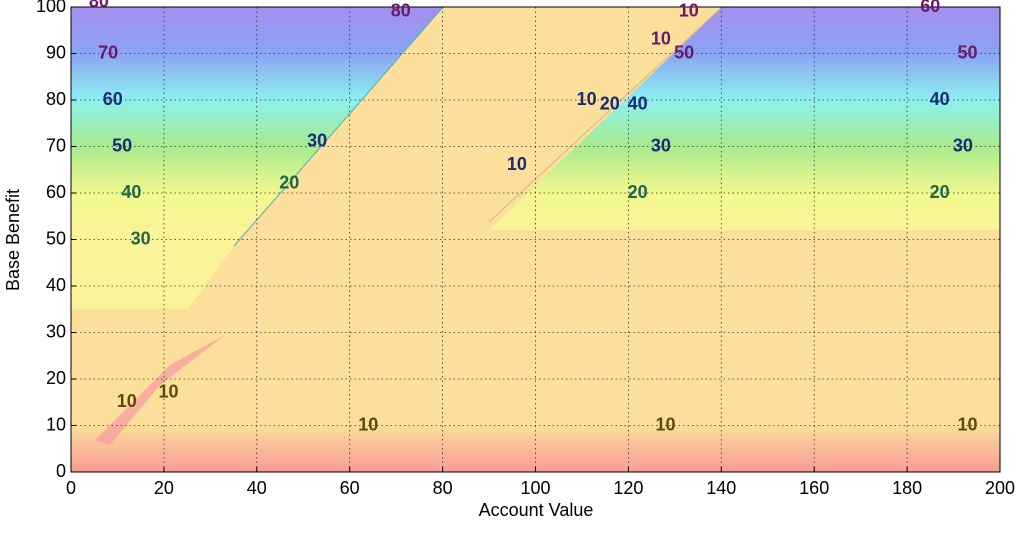 This screenshot has height=549, width=1023. Describe the element at coordinates (56, 99) in the screenshot. I see `y-tick-label: 80` at that location.